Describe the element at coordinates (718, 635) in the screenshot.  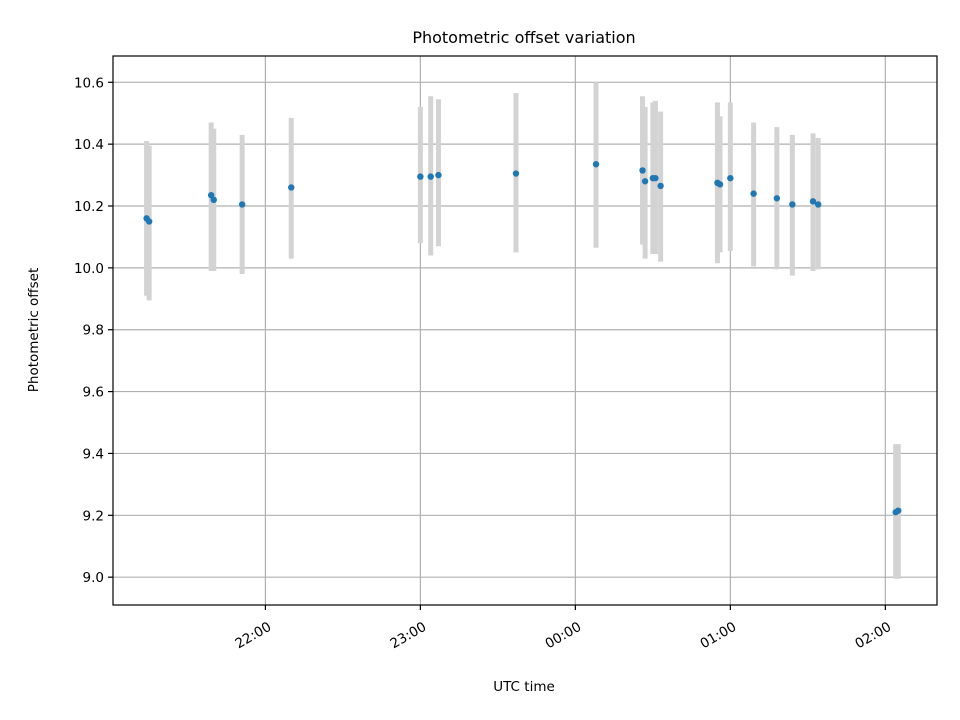
I see `x-tick-label: 01:00` at that location.